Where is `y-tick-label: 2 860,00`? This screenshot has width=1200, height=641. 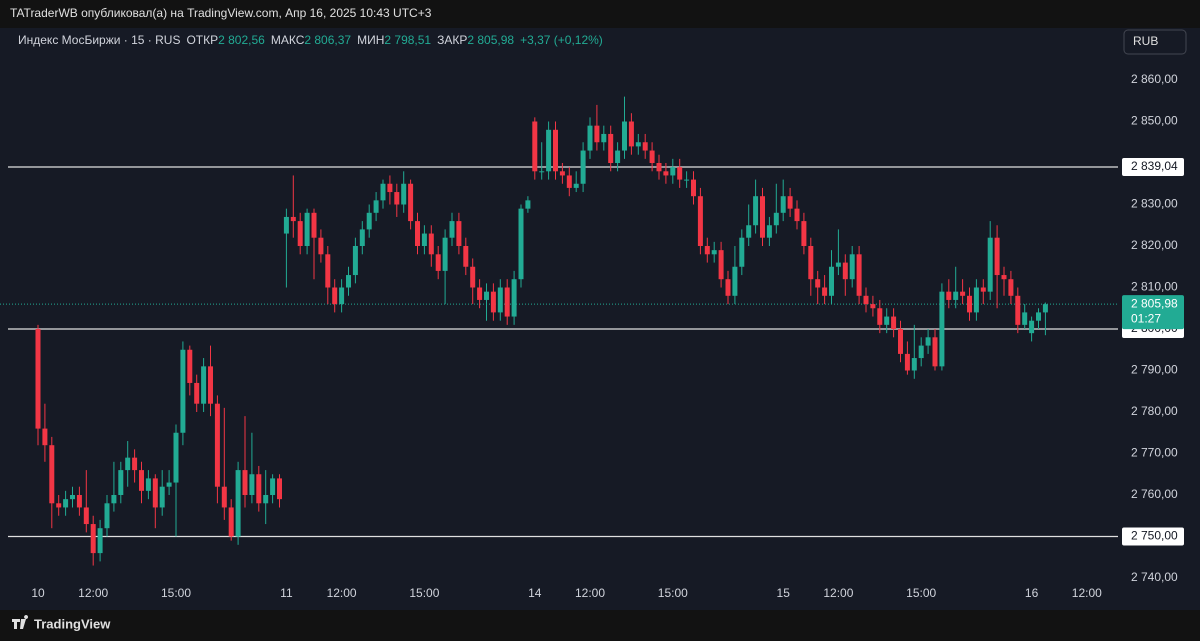 y-tick-label: 2 860,00 is located at coordinates (1154, 79).